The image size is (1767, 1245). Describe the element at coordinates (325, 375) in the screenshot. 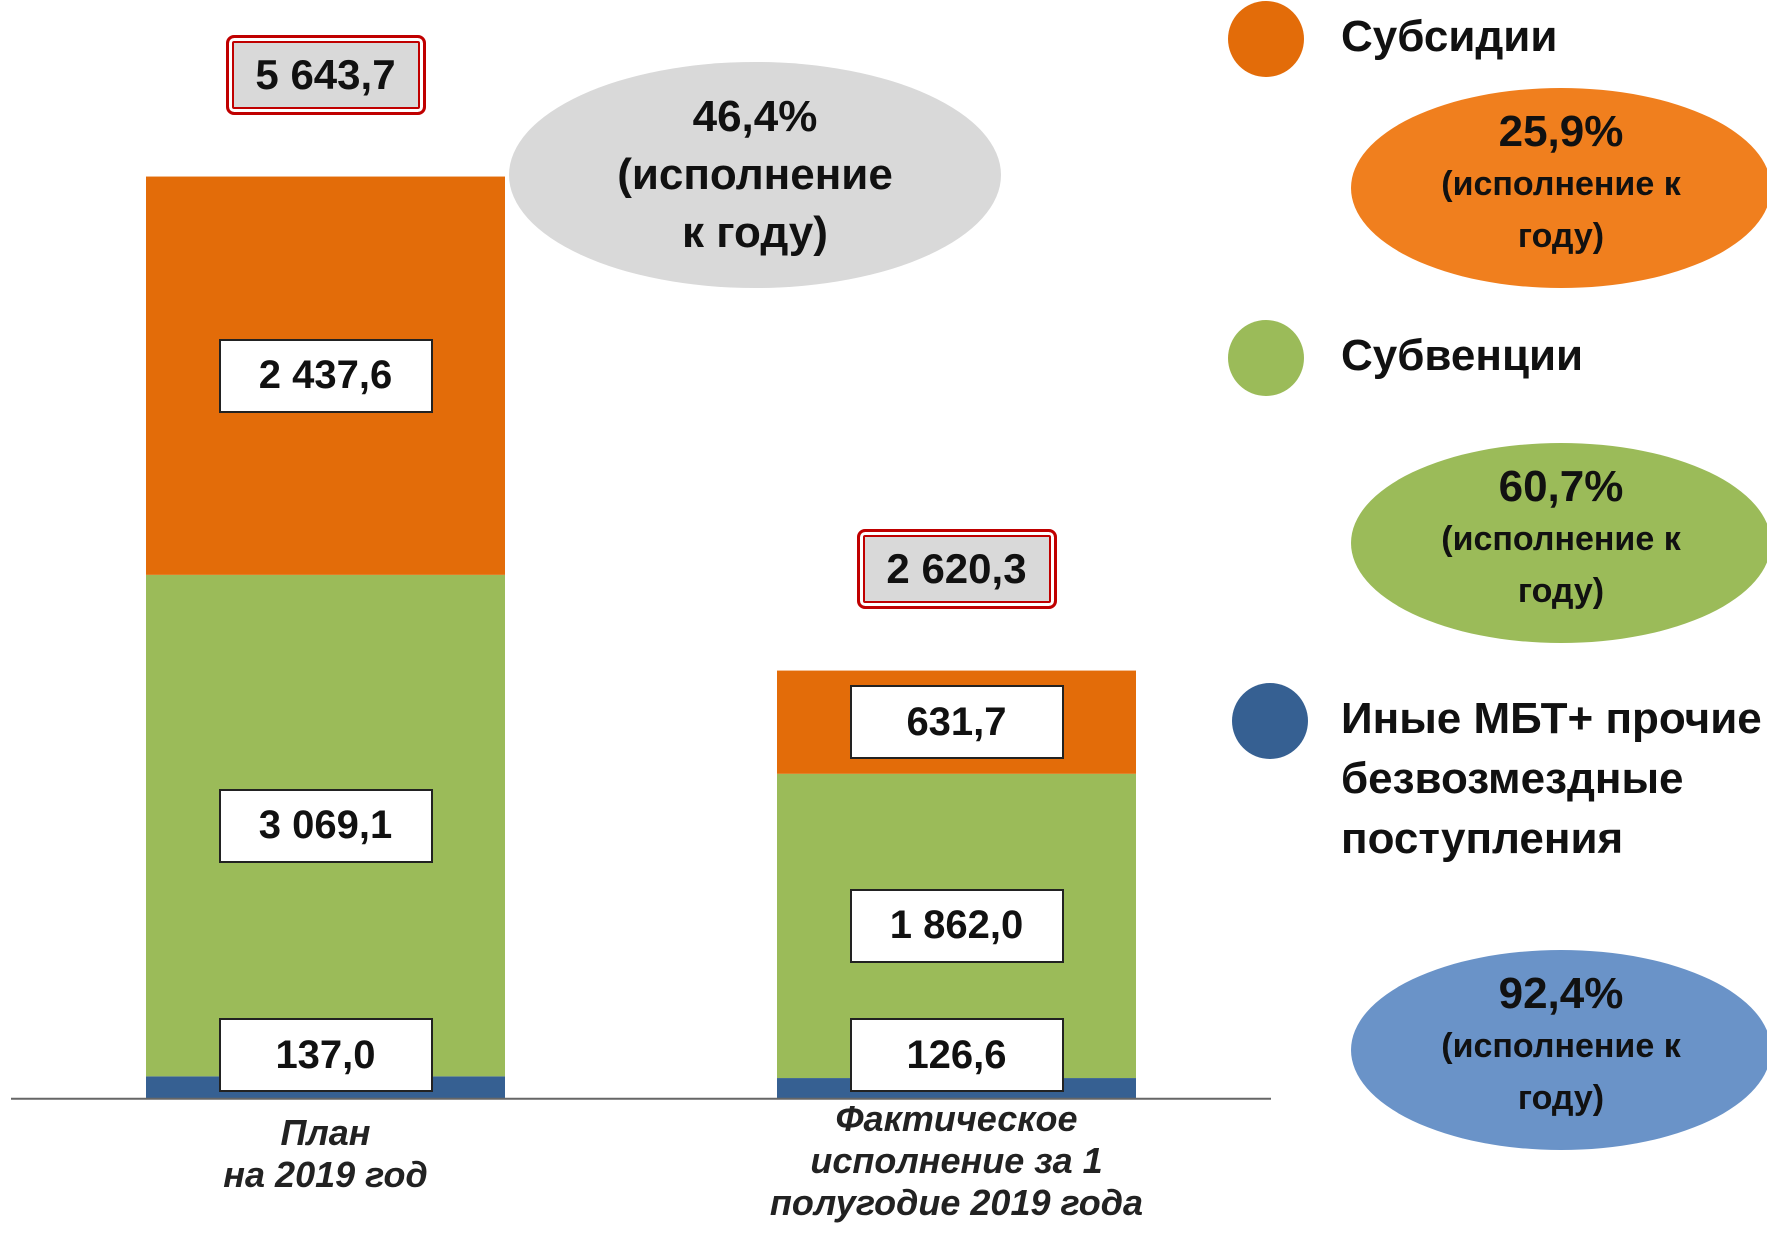

I see `value-label: 2 437,6` at that location.